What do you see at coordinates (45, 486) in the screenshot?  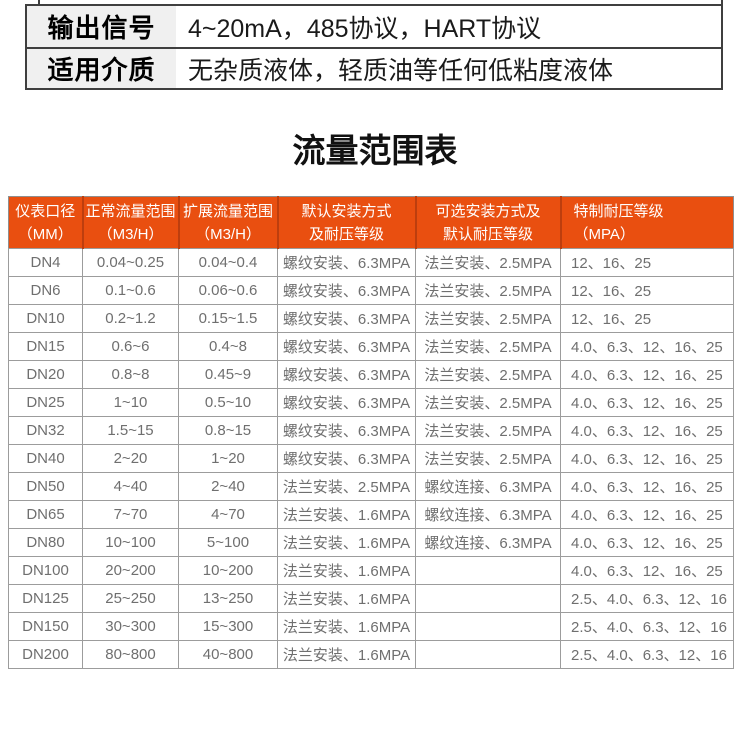 I see `table-cell: DN50` at bounding box center [45, 486].